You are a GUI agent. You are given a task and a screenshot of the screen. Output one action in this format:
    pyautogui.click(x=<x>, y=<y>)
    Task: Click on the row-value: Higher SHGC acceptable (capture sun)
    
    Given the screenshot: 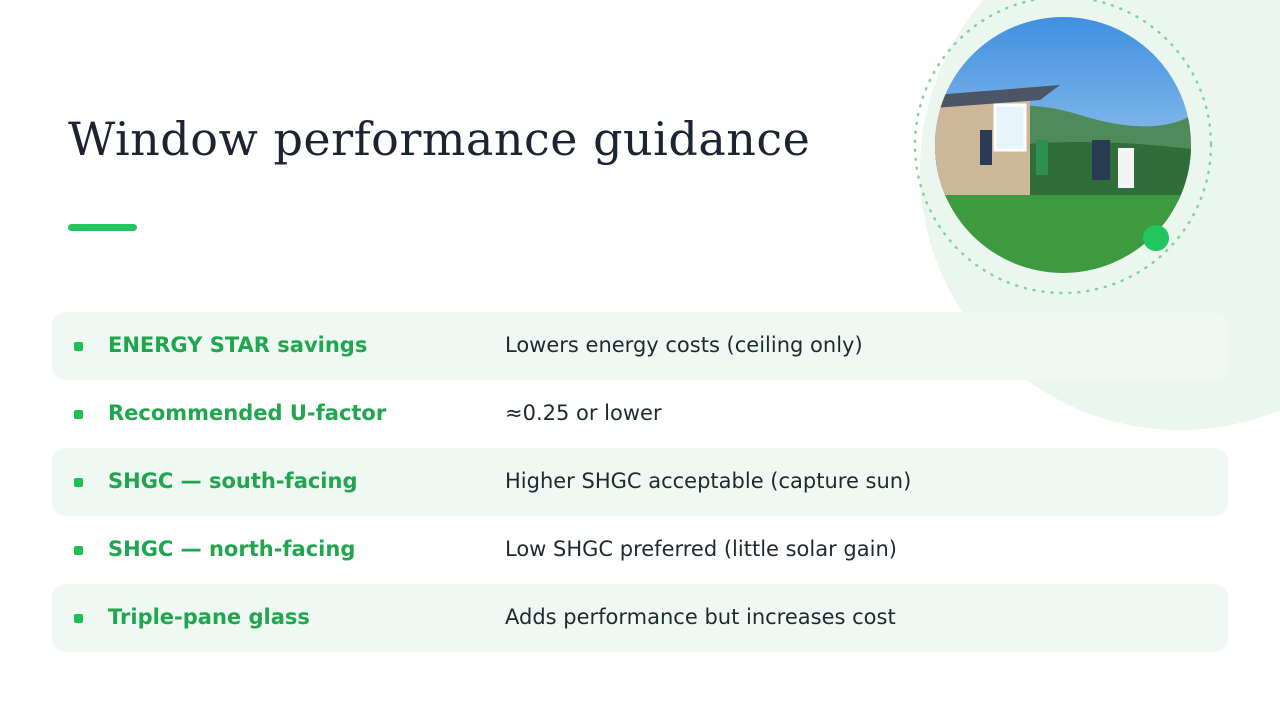 What is the action you would take?
    pyautogui.click(x=708, y=481)
    